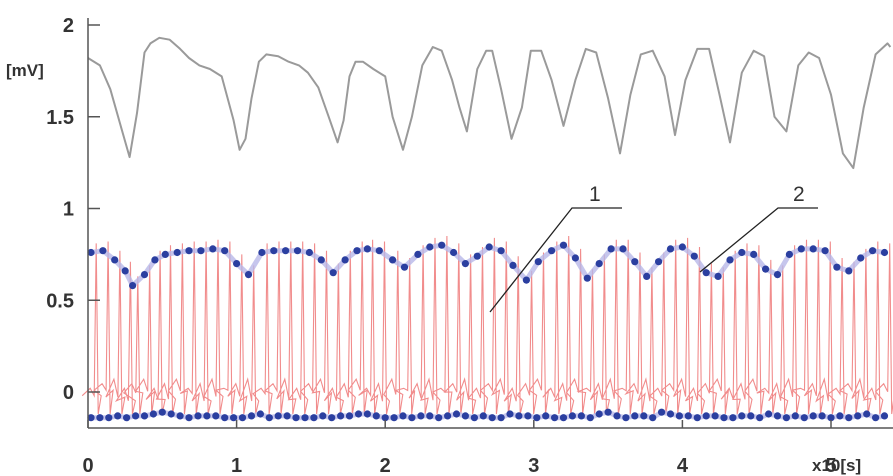 The height and width of the screenshot is (476, 893). I want to click on annotation-2: 2, so click(758, 228).